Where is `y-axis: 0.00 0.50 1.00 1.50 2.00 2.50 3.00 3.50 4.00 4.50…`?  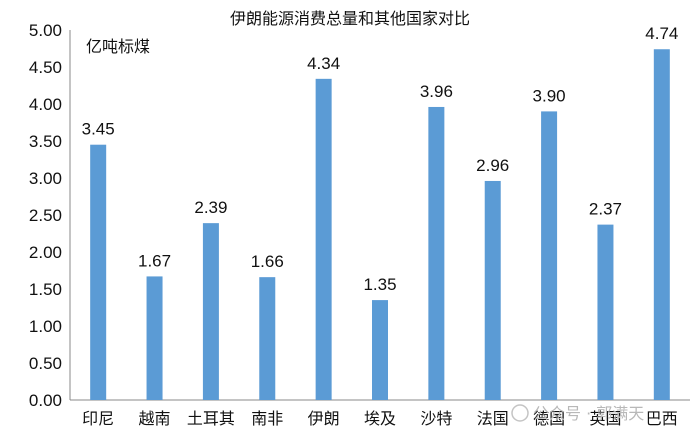 y-axis: 0.00 0.50 1.00 1.50 2.00 2.50 3.00 3.50 4.00 4.50… is located at coordinates (50, 215).